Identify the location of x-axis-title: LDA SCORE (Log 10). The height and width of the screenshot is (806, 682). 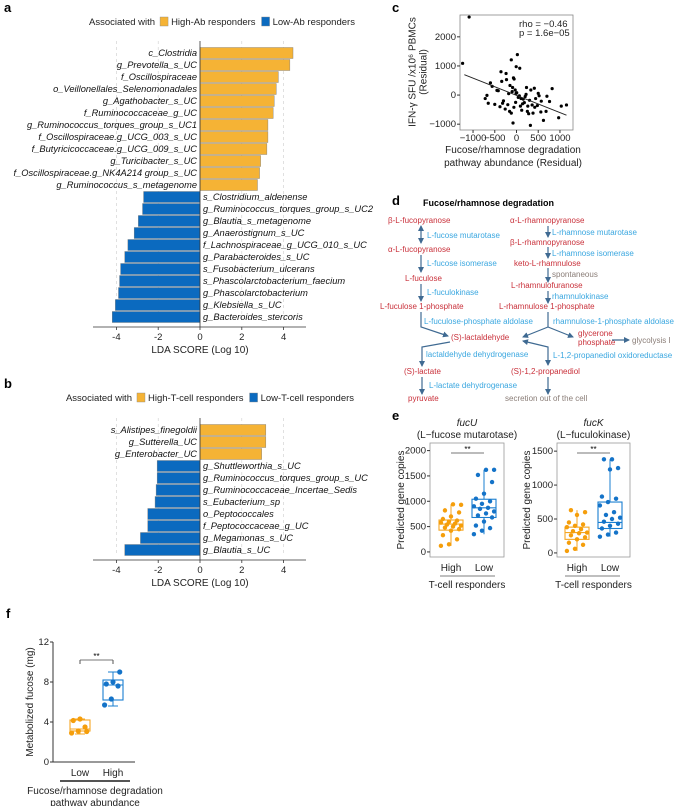
(199, 350).